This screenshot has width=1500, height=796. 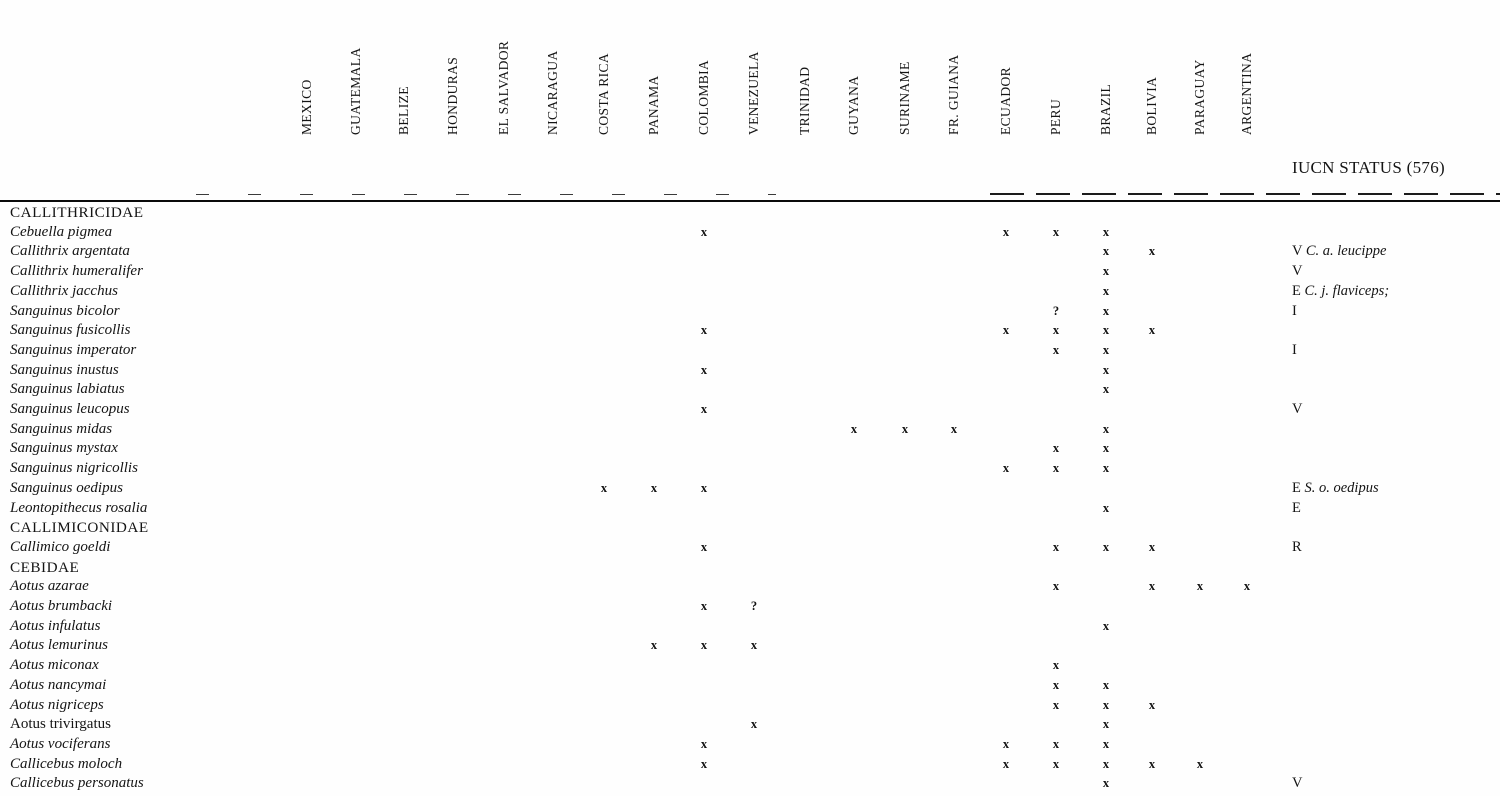 I want to click on table-row: Sanguinus fusicollis x x x x x, so click(x=750, y=331).